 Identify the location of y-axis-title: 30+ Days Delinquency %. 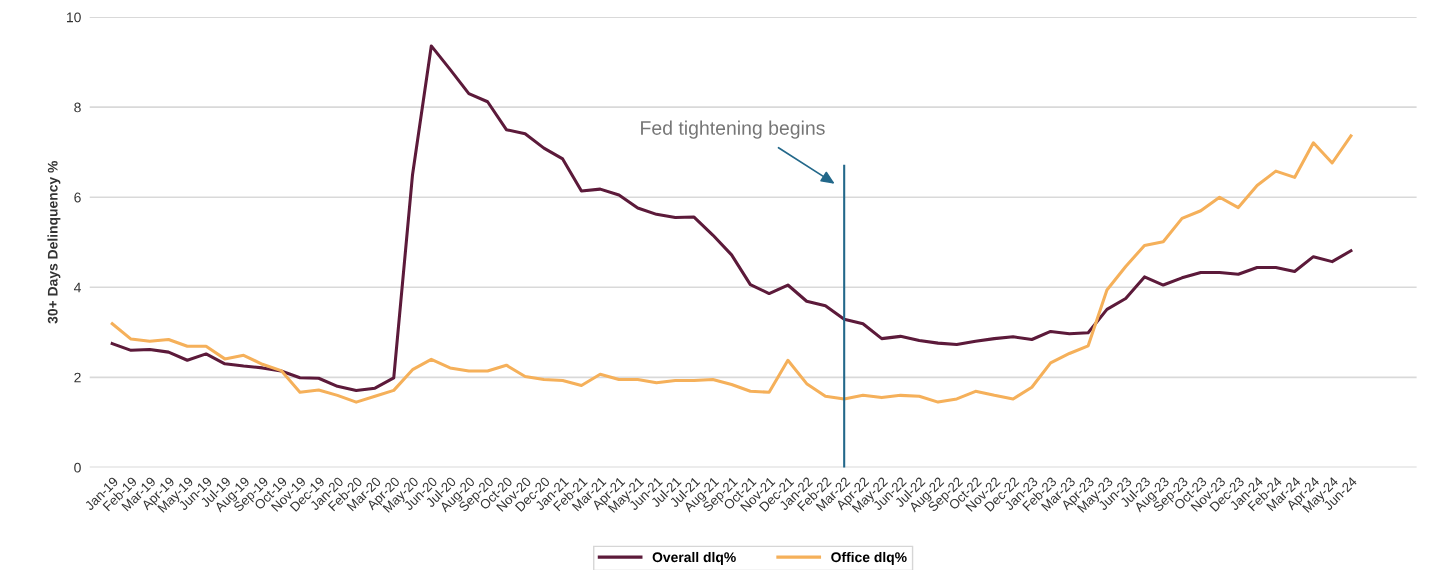
(54, 242).